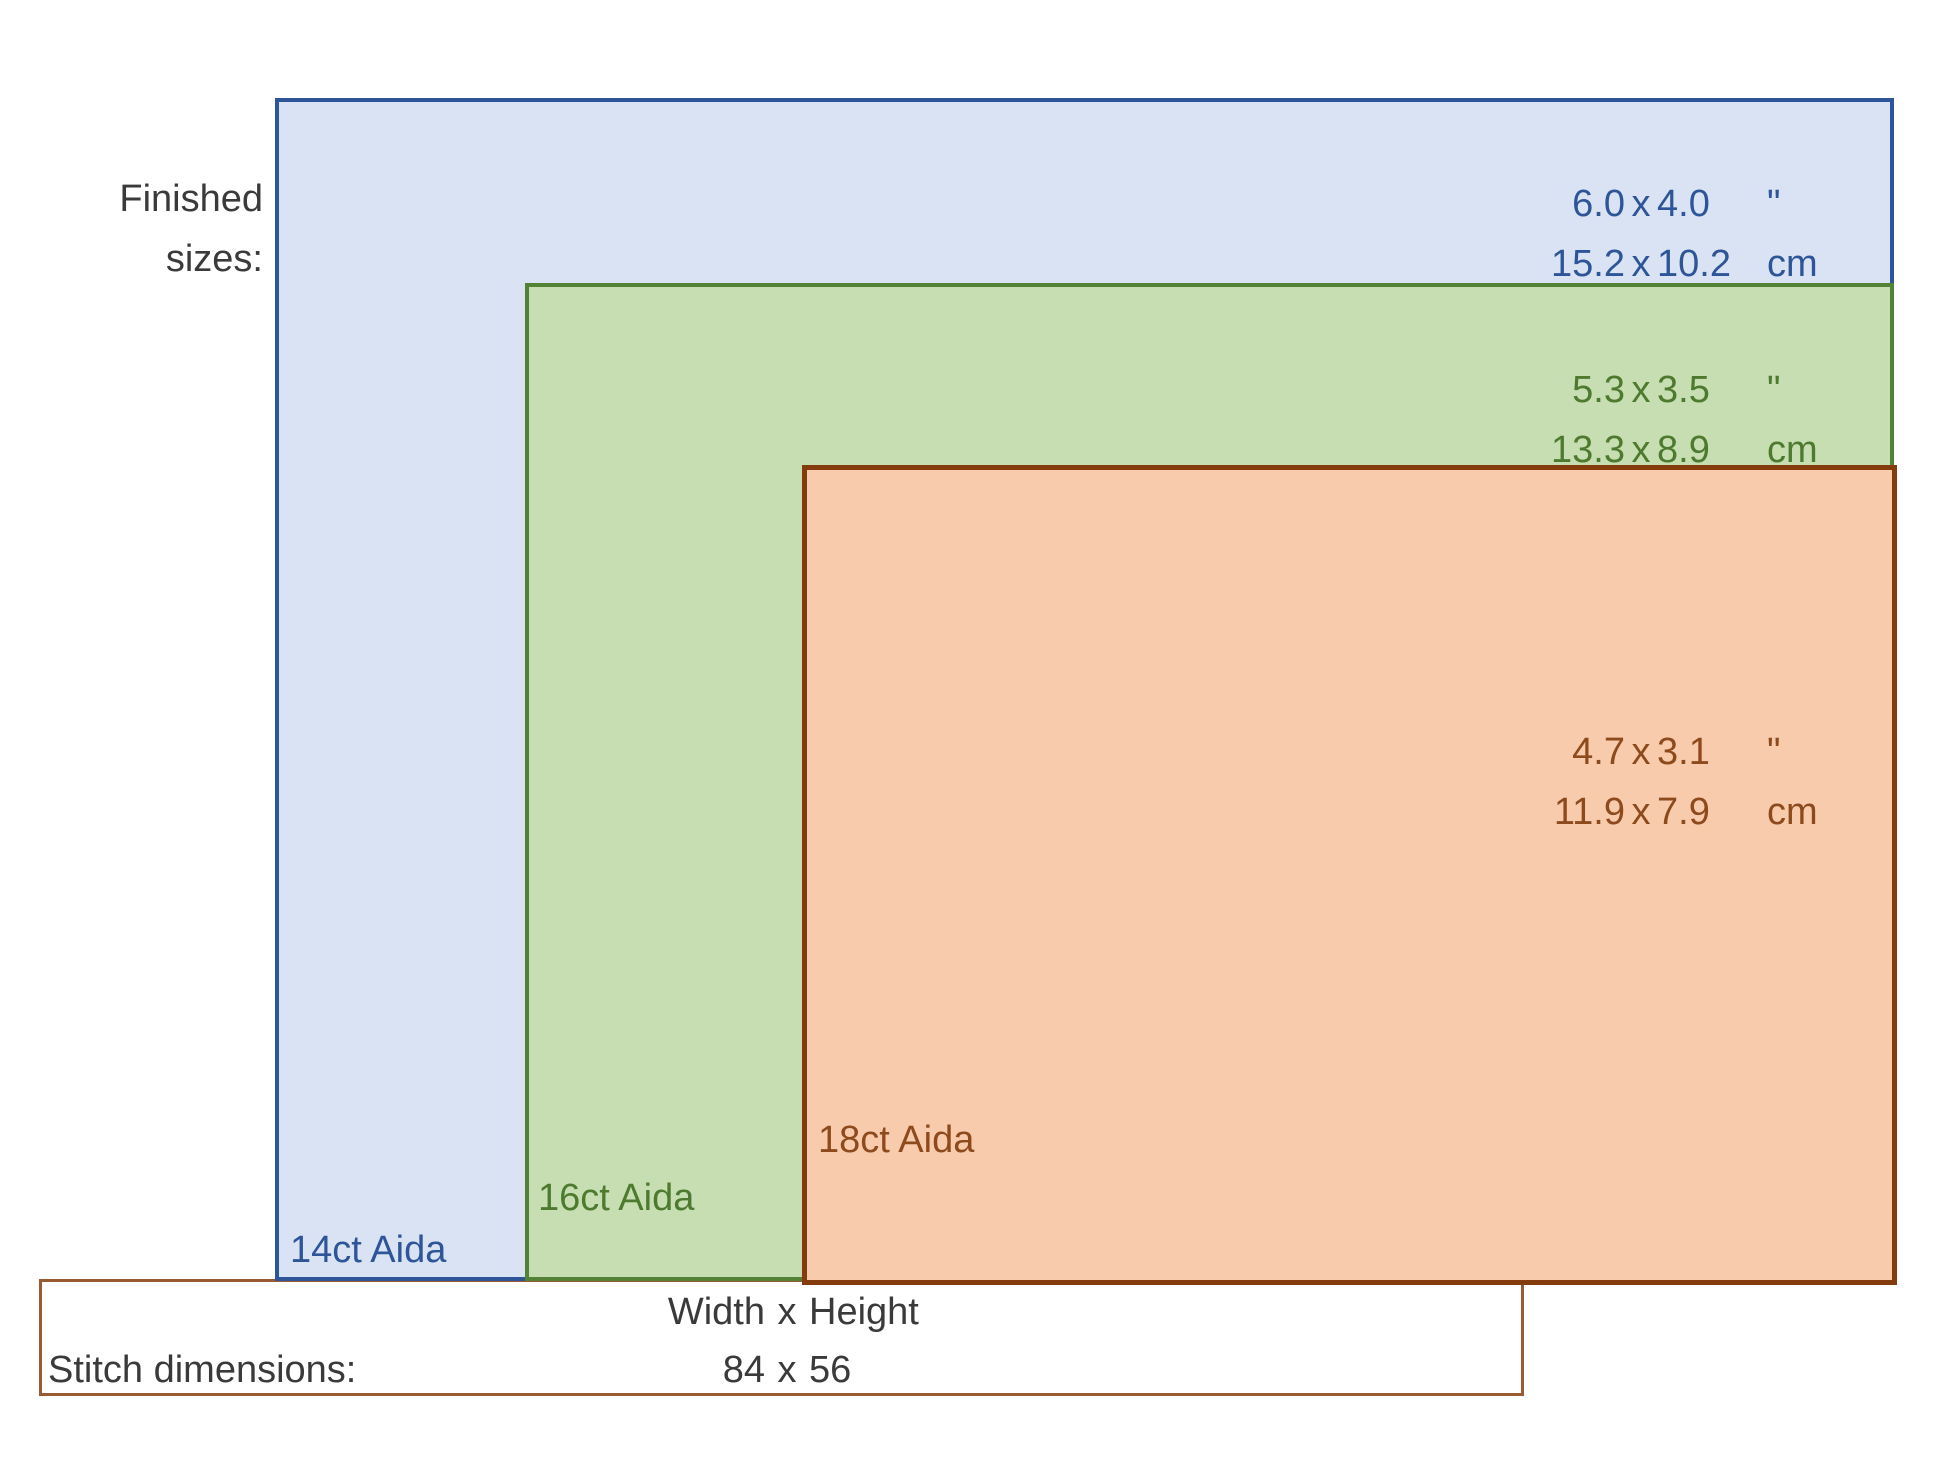  Describe the element at coordinates (830, 1370) in the screenshot. I see `stitch-value-height: 56` at that location.